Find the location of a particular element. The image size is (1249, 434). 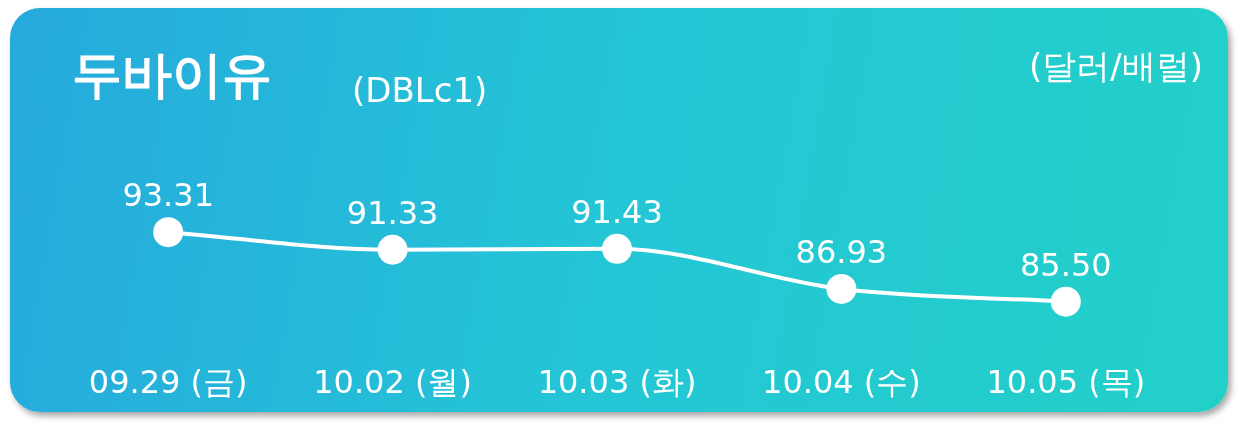

data-label: 91.33 is located at coordinates (392, 213).